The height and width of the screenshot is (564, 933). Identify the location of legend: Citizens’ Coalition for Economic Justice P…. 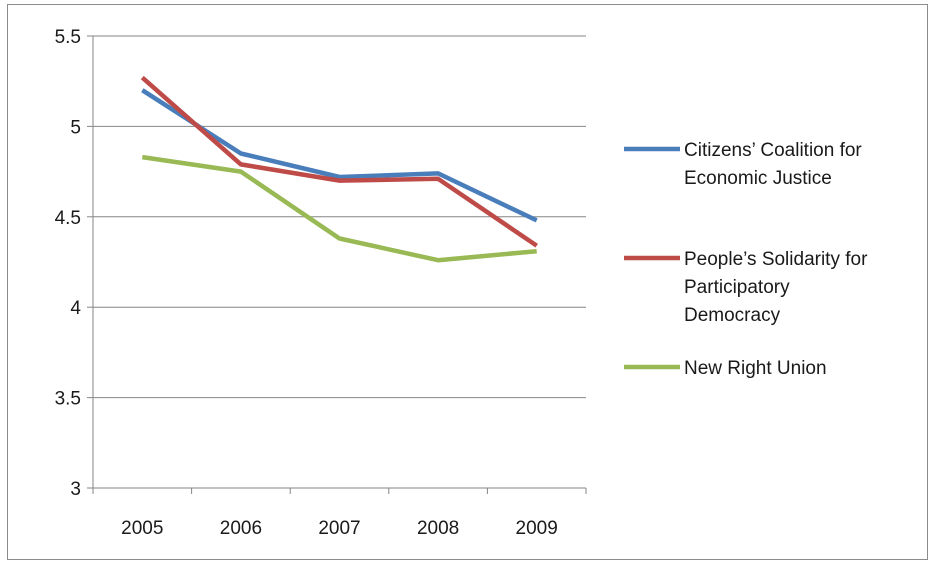
(746, 259).